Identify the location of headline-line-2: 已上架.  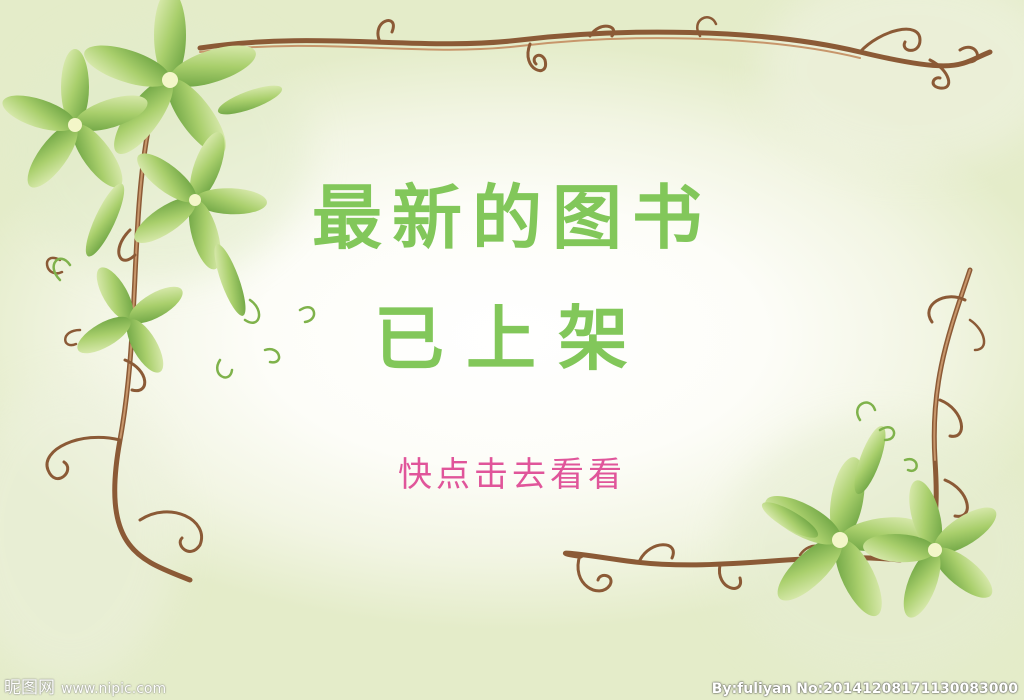
(512, 339).